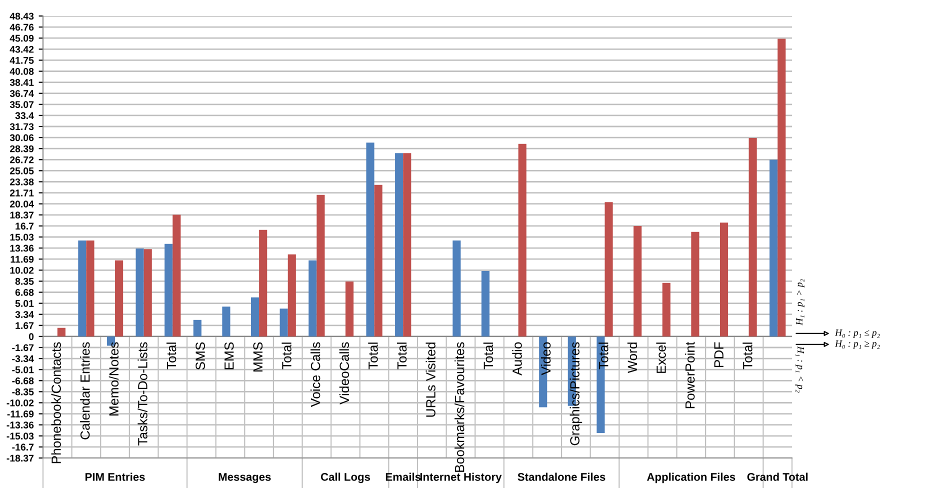 This screenshot has height=488, width=927. What do you see at coordinates (20, 414) in the screenshot?
I see `y-tick-label: -11.69` at bounding box center [20, 414].